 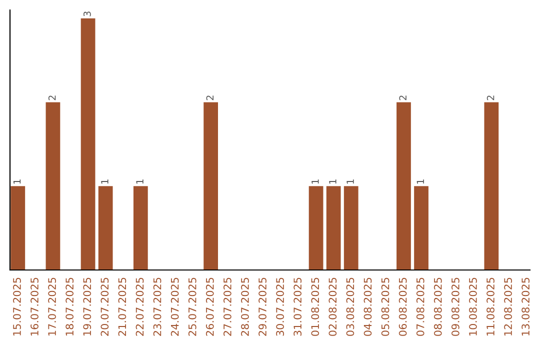 I want to click on x-tick-label: 26.07.2025, so click(x=210, y=307).